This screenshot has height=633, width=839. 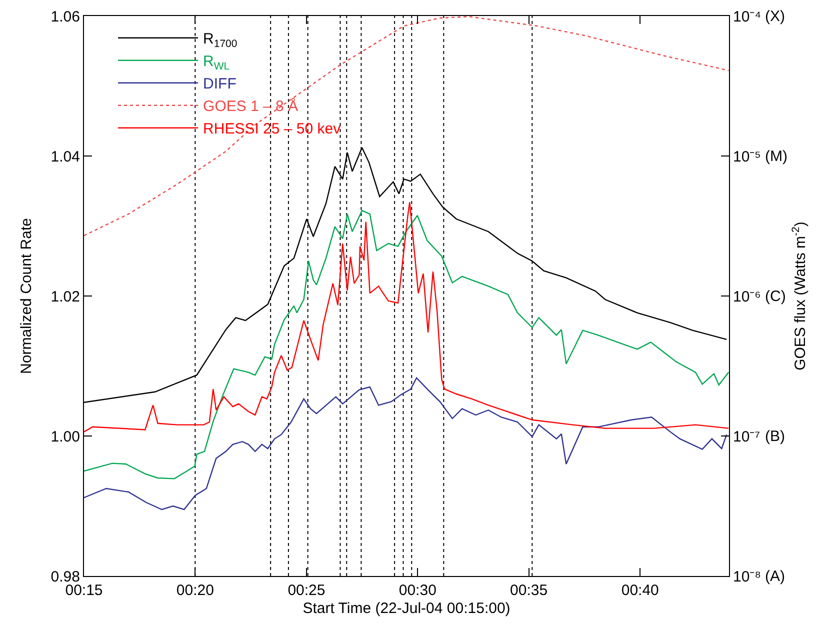 What do you see at coordinates (219, 84) in the screenshot?
I see `text: DIFF` at bounding box center [219, 84].